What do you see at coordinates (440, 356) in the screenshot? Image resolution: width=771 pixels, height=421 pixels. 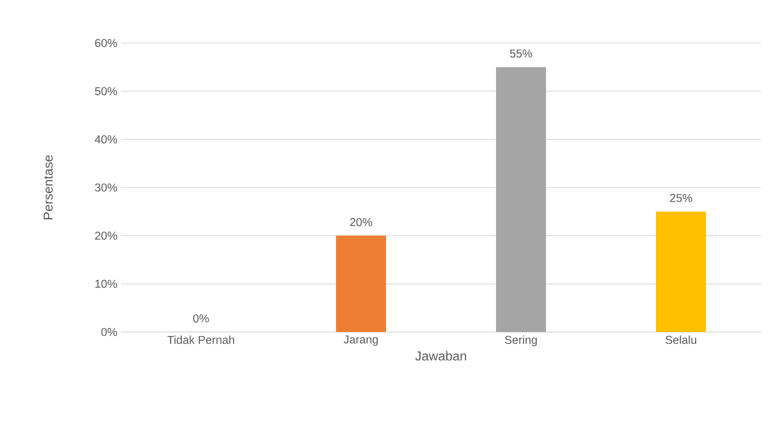 I see `x-axis-title: Jawaban` at bounding box center [440, 356].